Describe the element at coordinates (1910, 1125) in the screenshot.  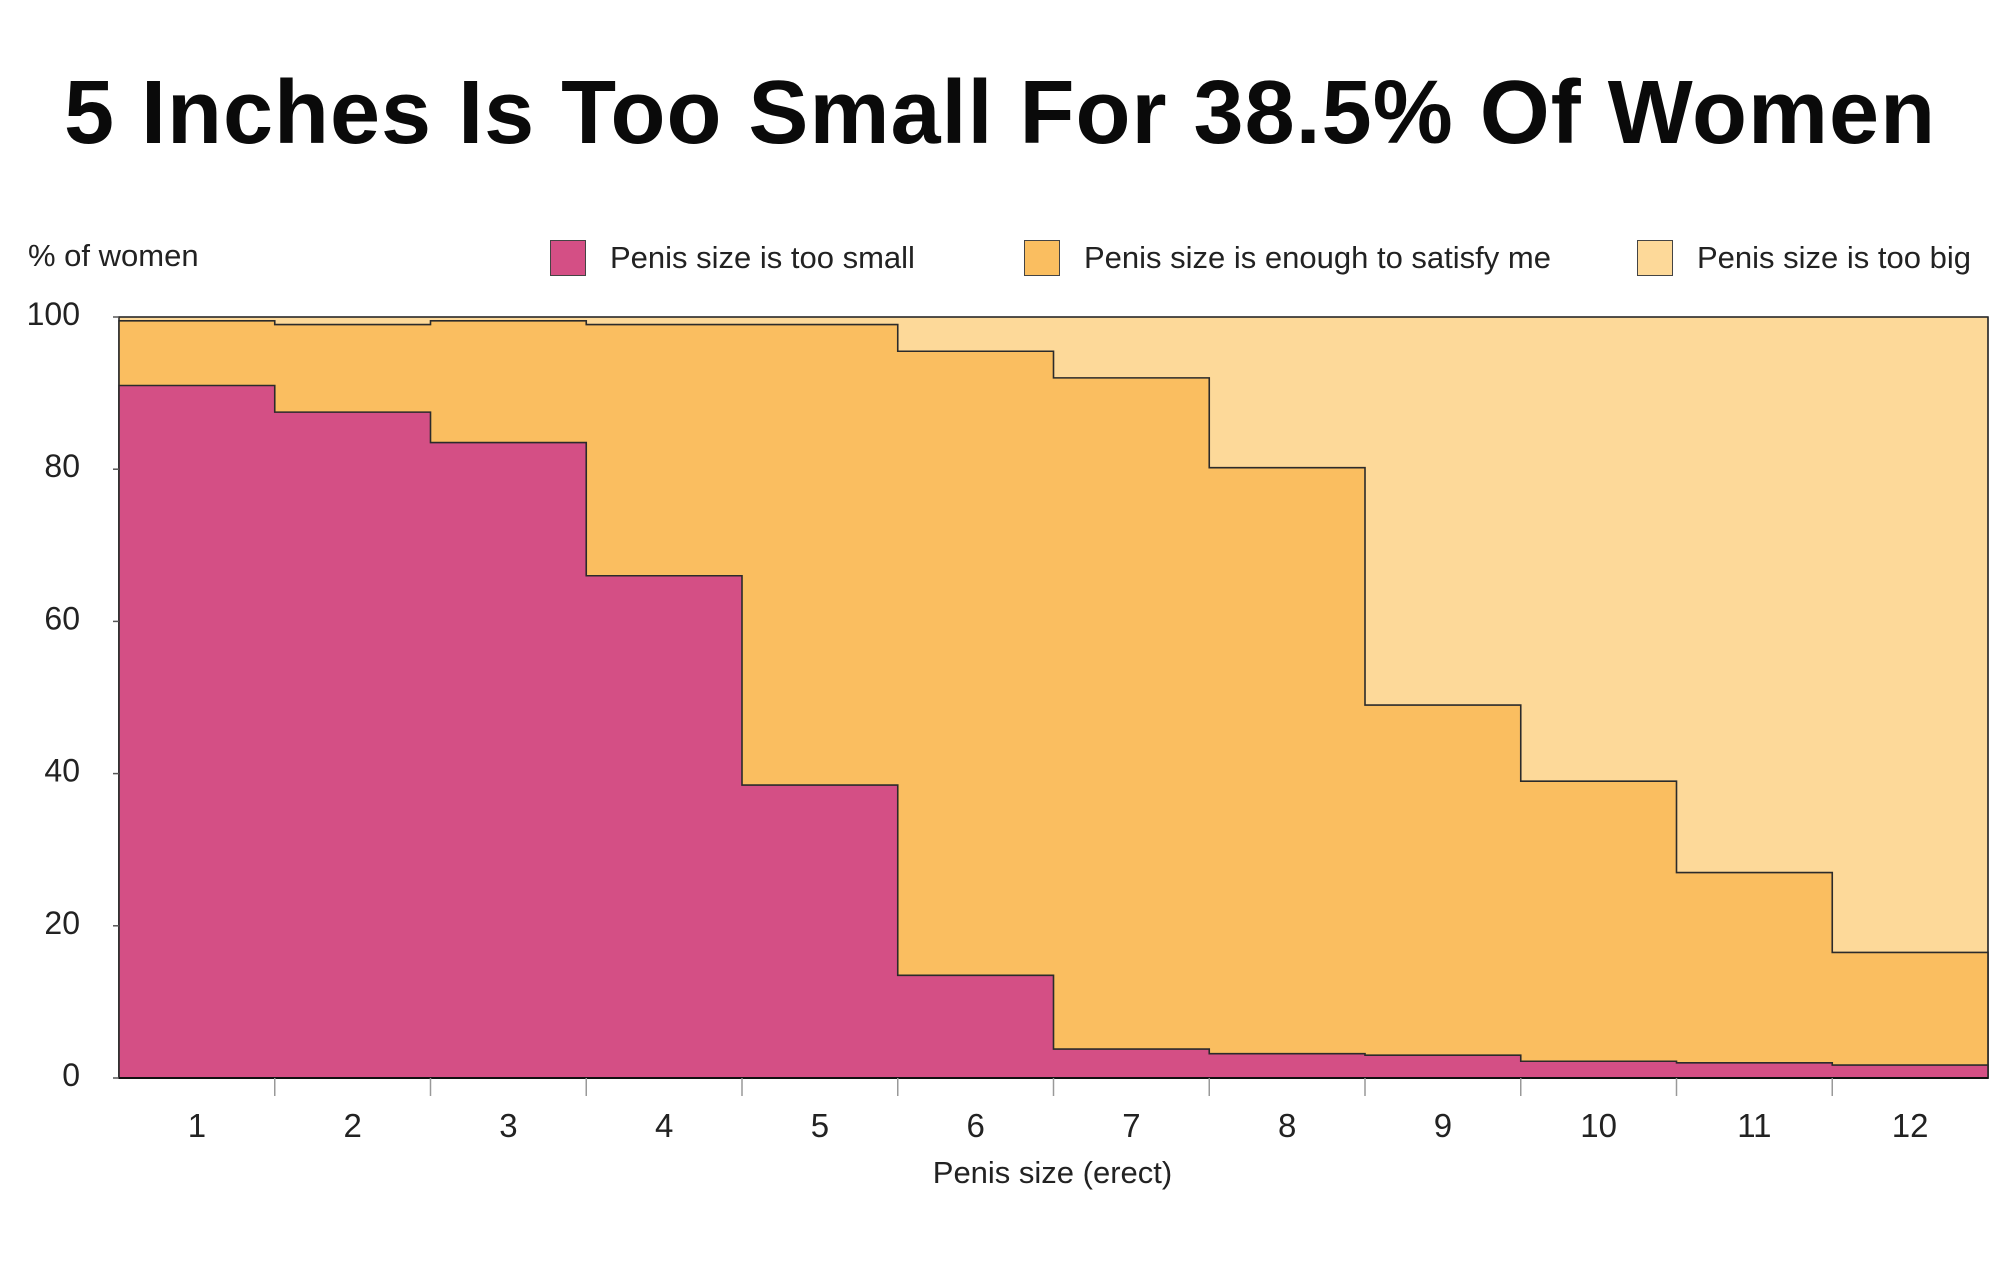
I see `x-tick-label: 12` at that location.